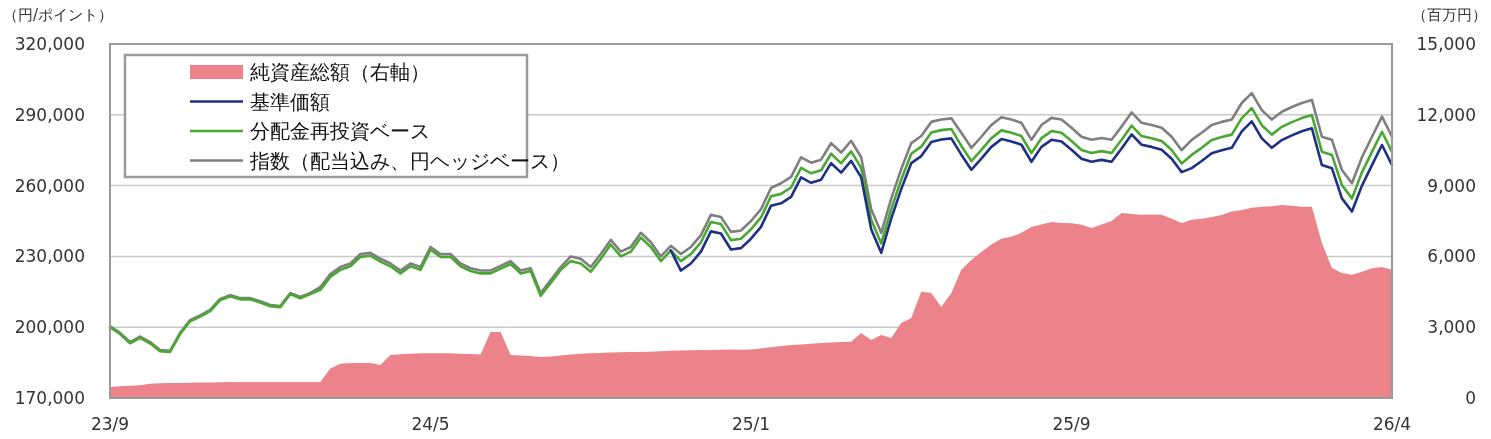  I want to click on y2-tick-label: 3,000, so click(1451, 327).